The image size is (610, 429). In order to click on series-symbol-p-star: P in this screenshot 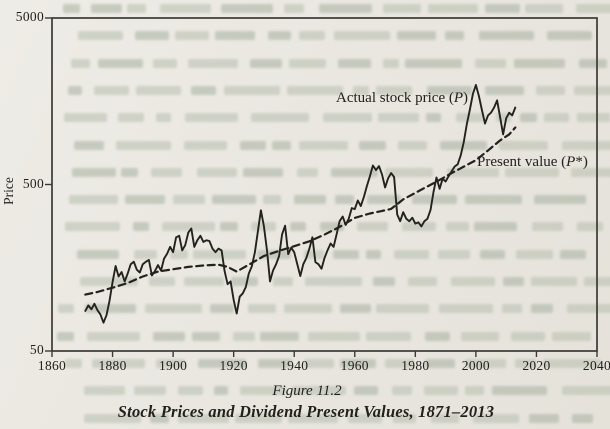, I will do `click(571, 162)`.